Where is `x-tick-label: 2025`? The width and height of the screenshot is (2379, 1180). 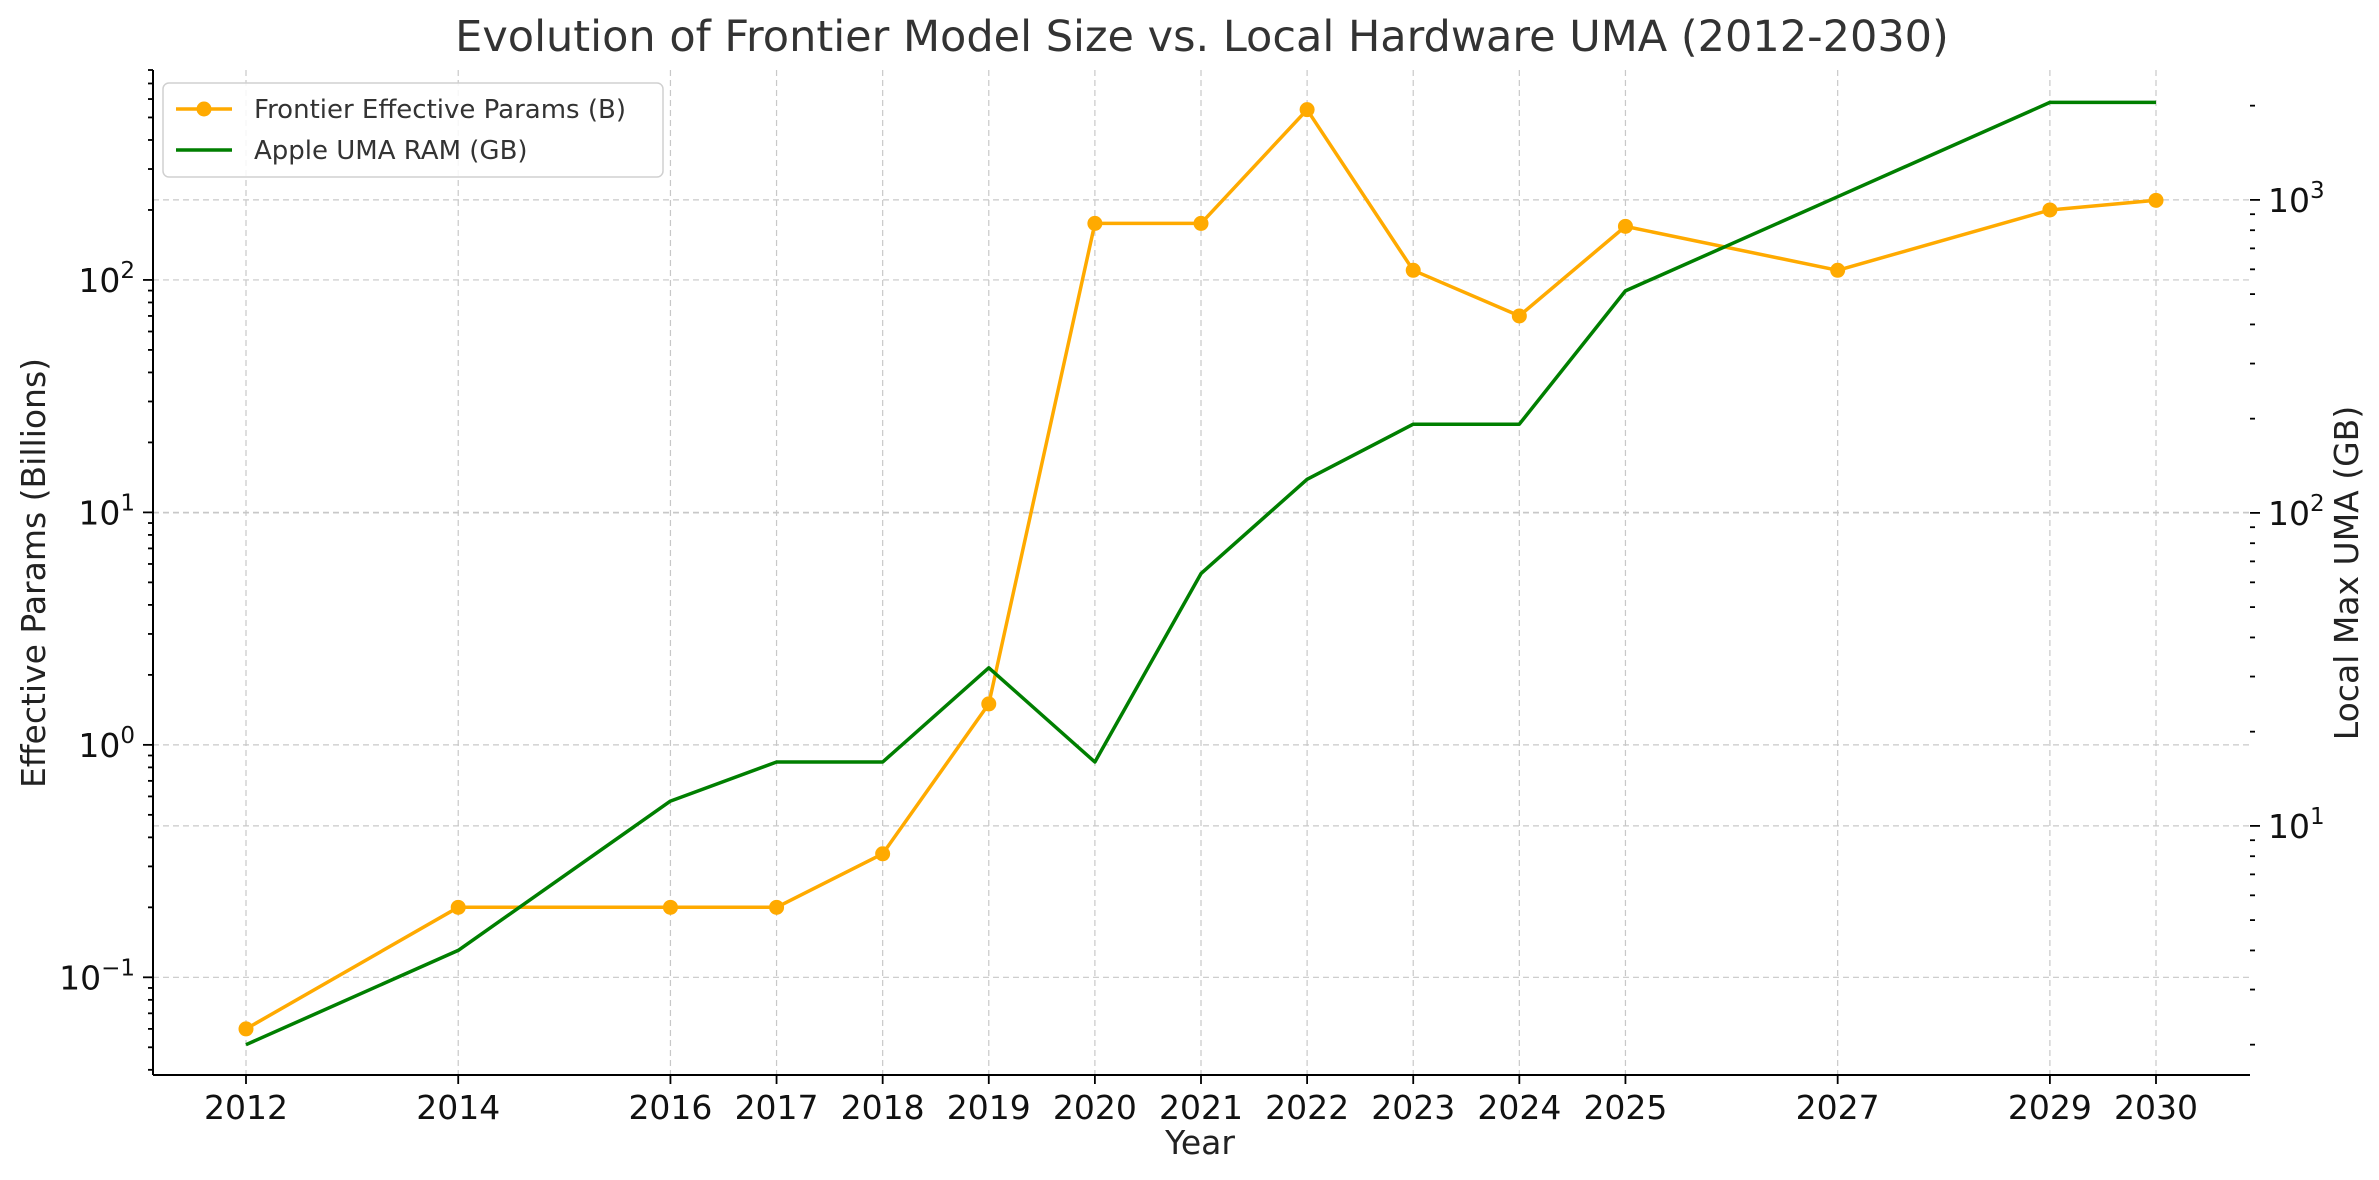 x-tick-label: 2025 is located at coordinates (1625, 1107).